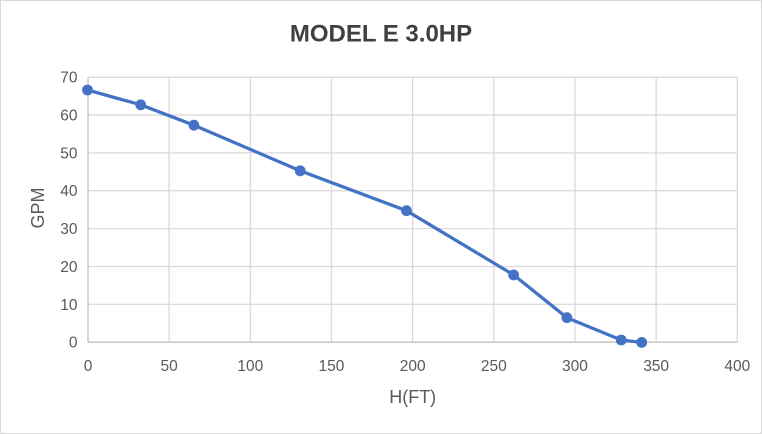  Describe the element at coordinates (250, 366) in the screenshot. I see `svg-text: 100` at that location.